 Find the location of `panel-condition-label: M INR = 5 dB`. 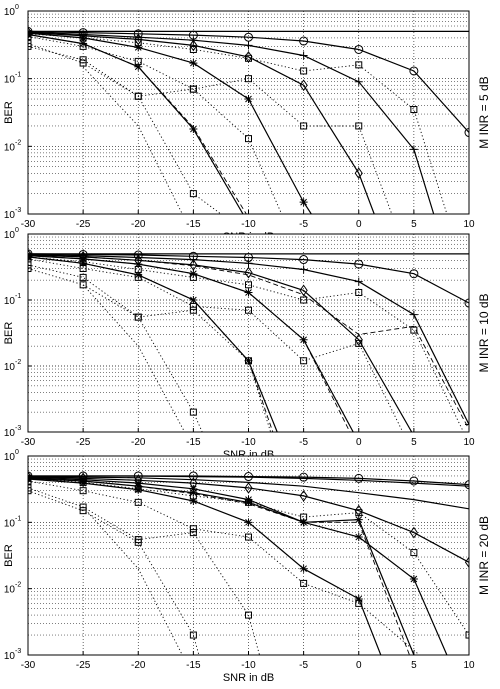

panel-condition-label: M INR = 5 dB is located at coordinates (484, 112).